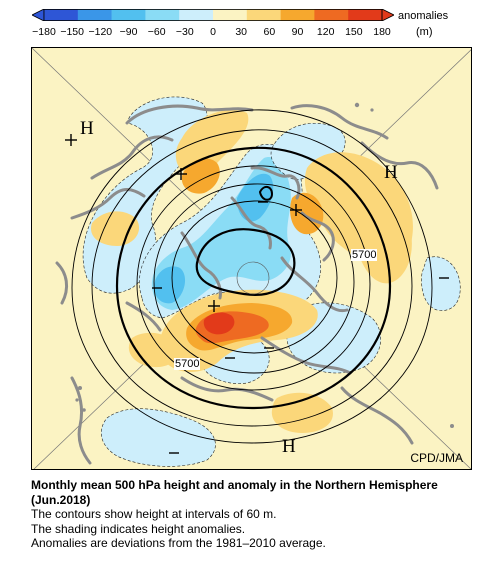 This screenshot has height=570, width=480. What do you see at coordinates (156, 32) in the screenshot?
I see `colorbar-tick-label: −60` at bounding box center [156, 32].